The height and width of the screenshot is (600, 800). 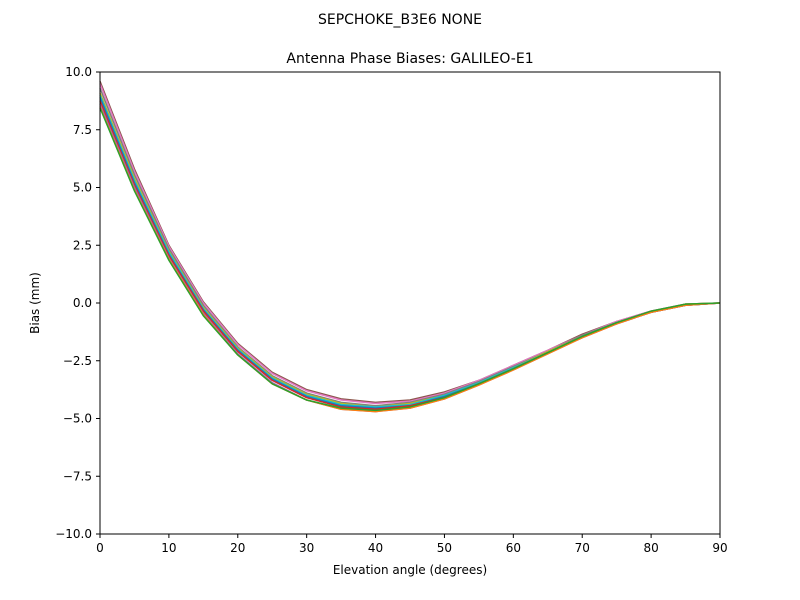 What do you see at coordinates (82, 303) in the screenshot?
I see `y-tick-label: 0.0` at bounding box center [82, 303].